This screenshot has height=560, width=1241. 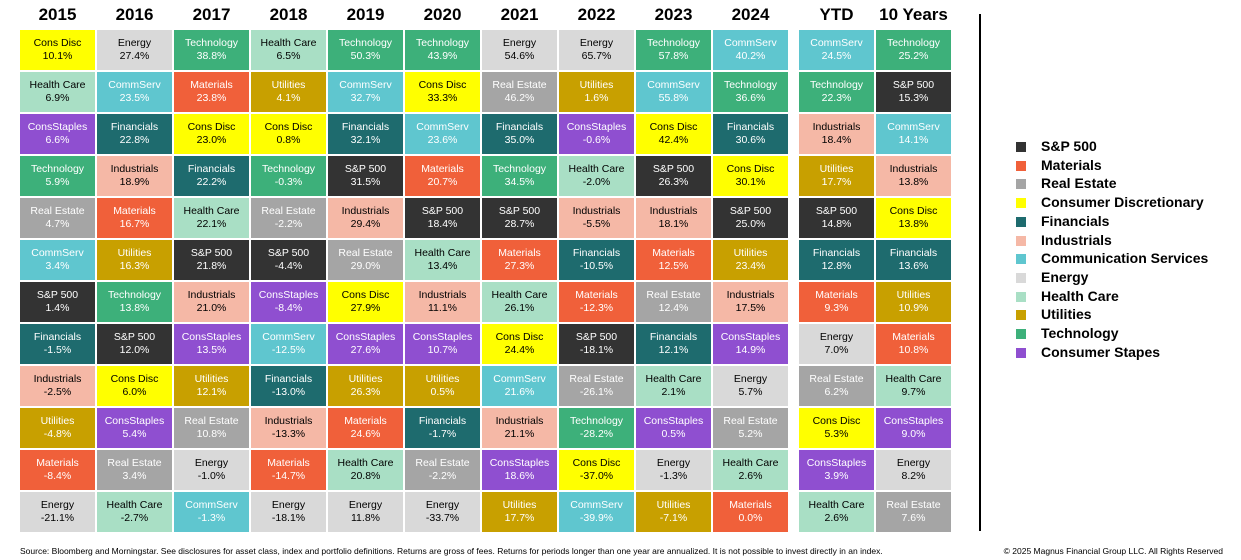 What do you see at coordinates (1080, 333) in the screenshot?
I see `legend-label: Technology` at bounding box center [1080, 333].